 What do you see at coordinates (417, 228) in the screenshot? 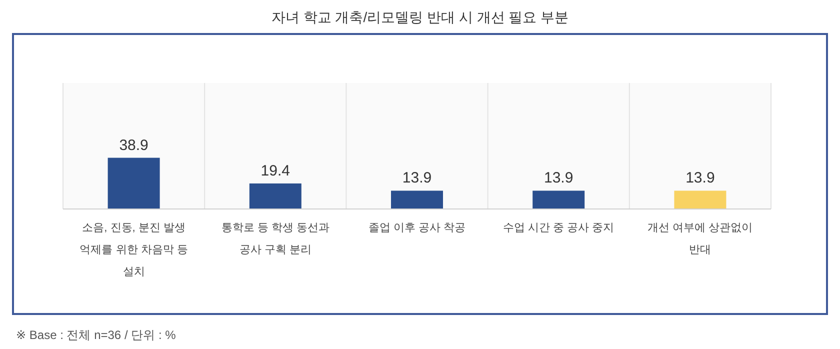
I see `x-tick-label: 졸업 이후 공사 착공` at bounding box center [417, 228].